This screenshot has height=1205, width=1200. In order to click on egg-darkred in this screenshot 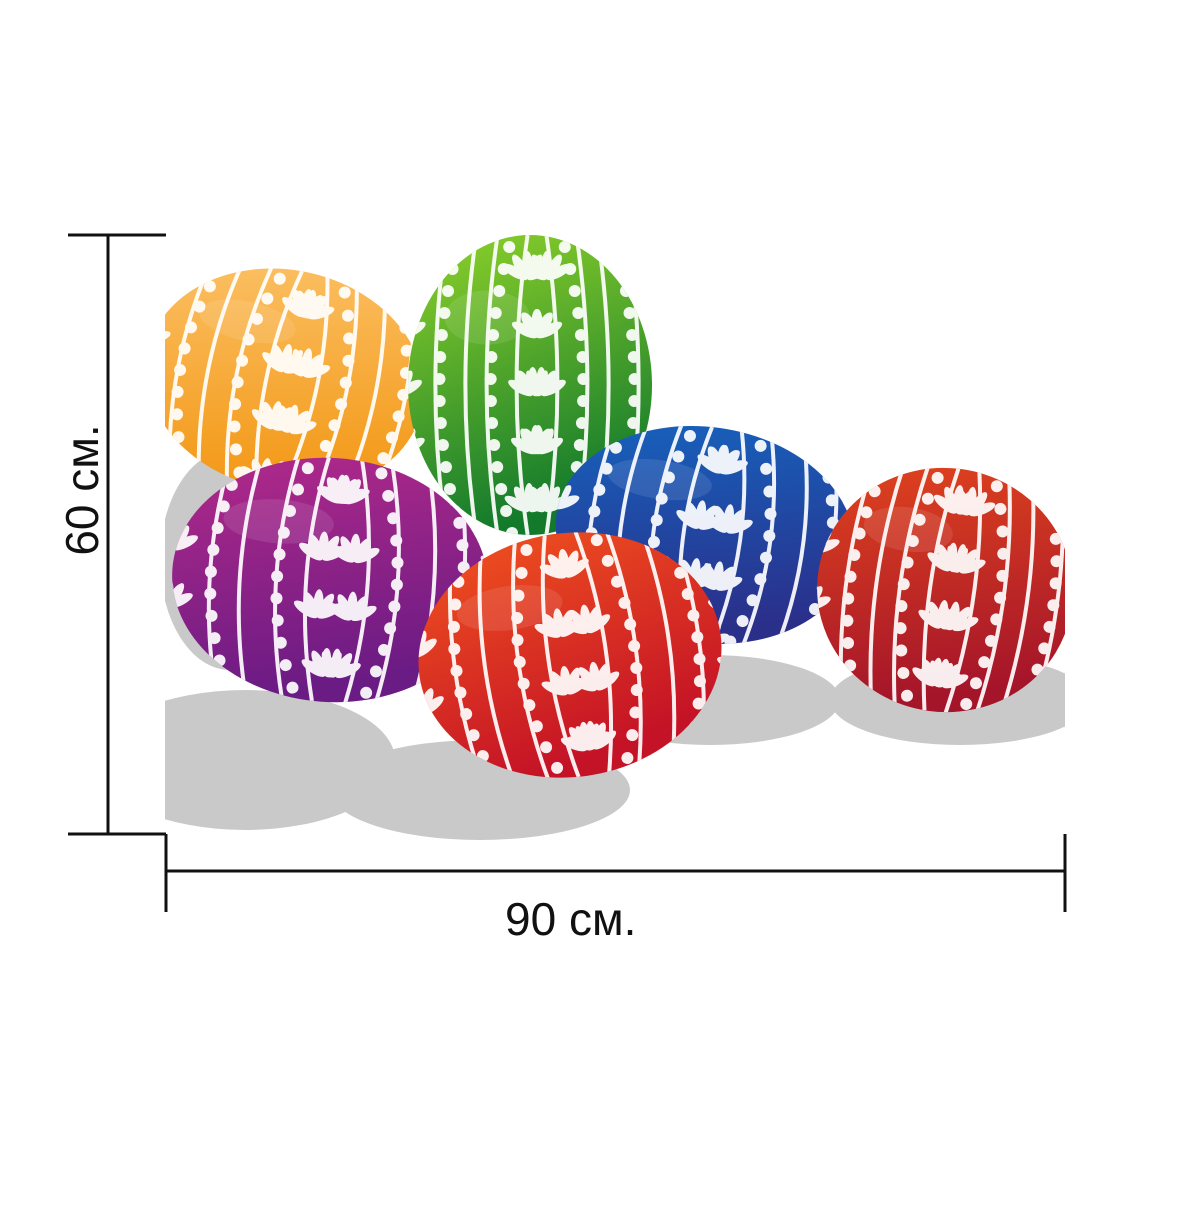, I will do `click(933, 591)`.